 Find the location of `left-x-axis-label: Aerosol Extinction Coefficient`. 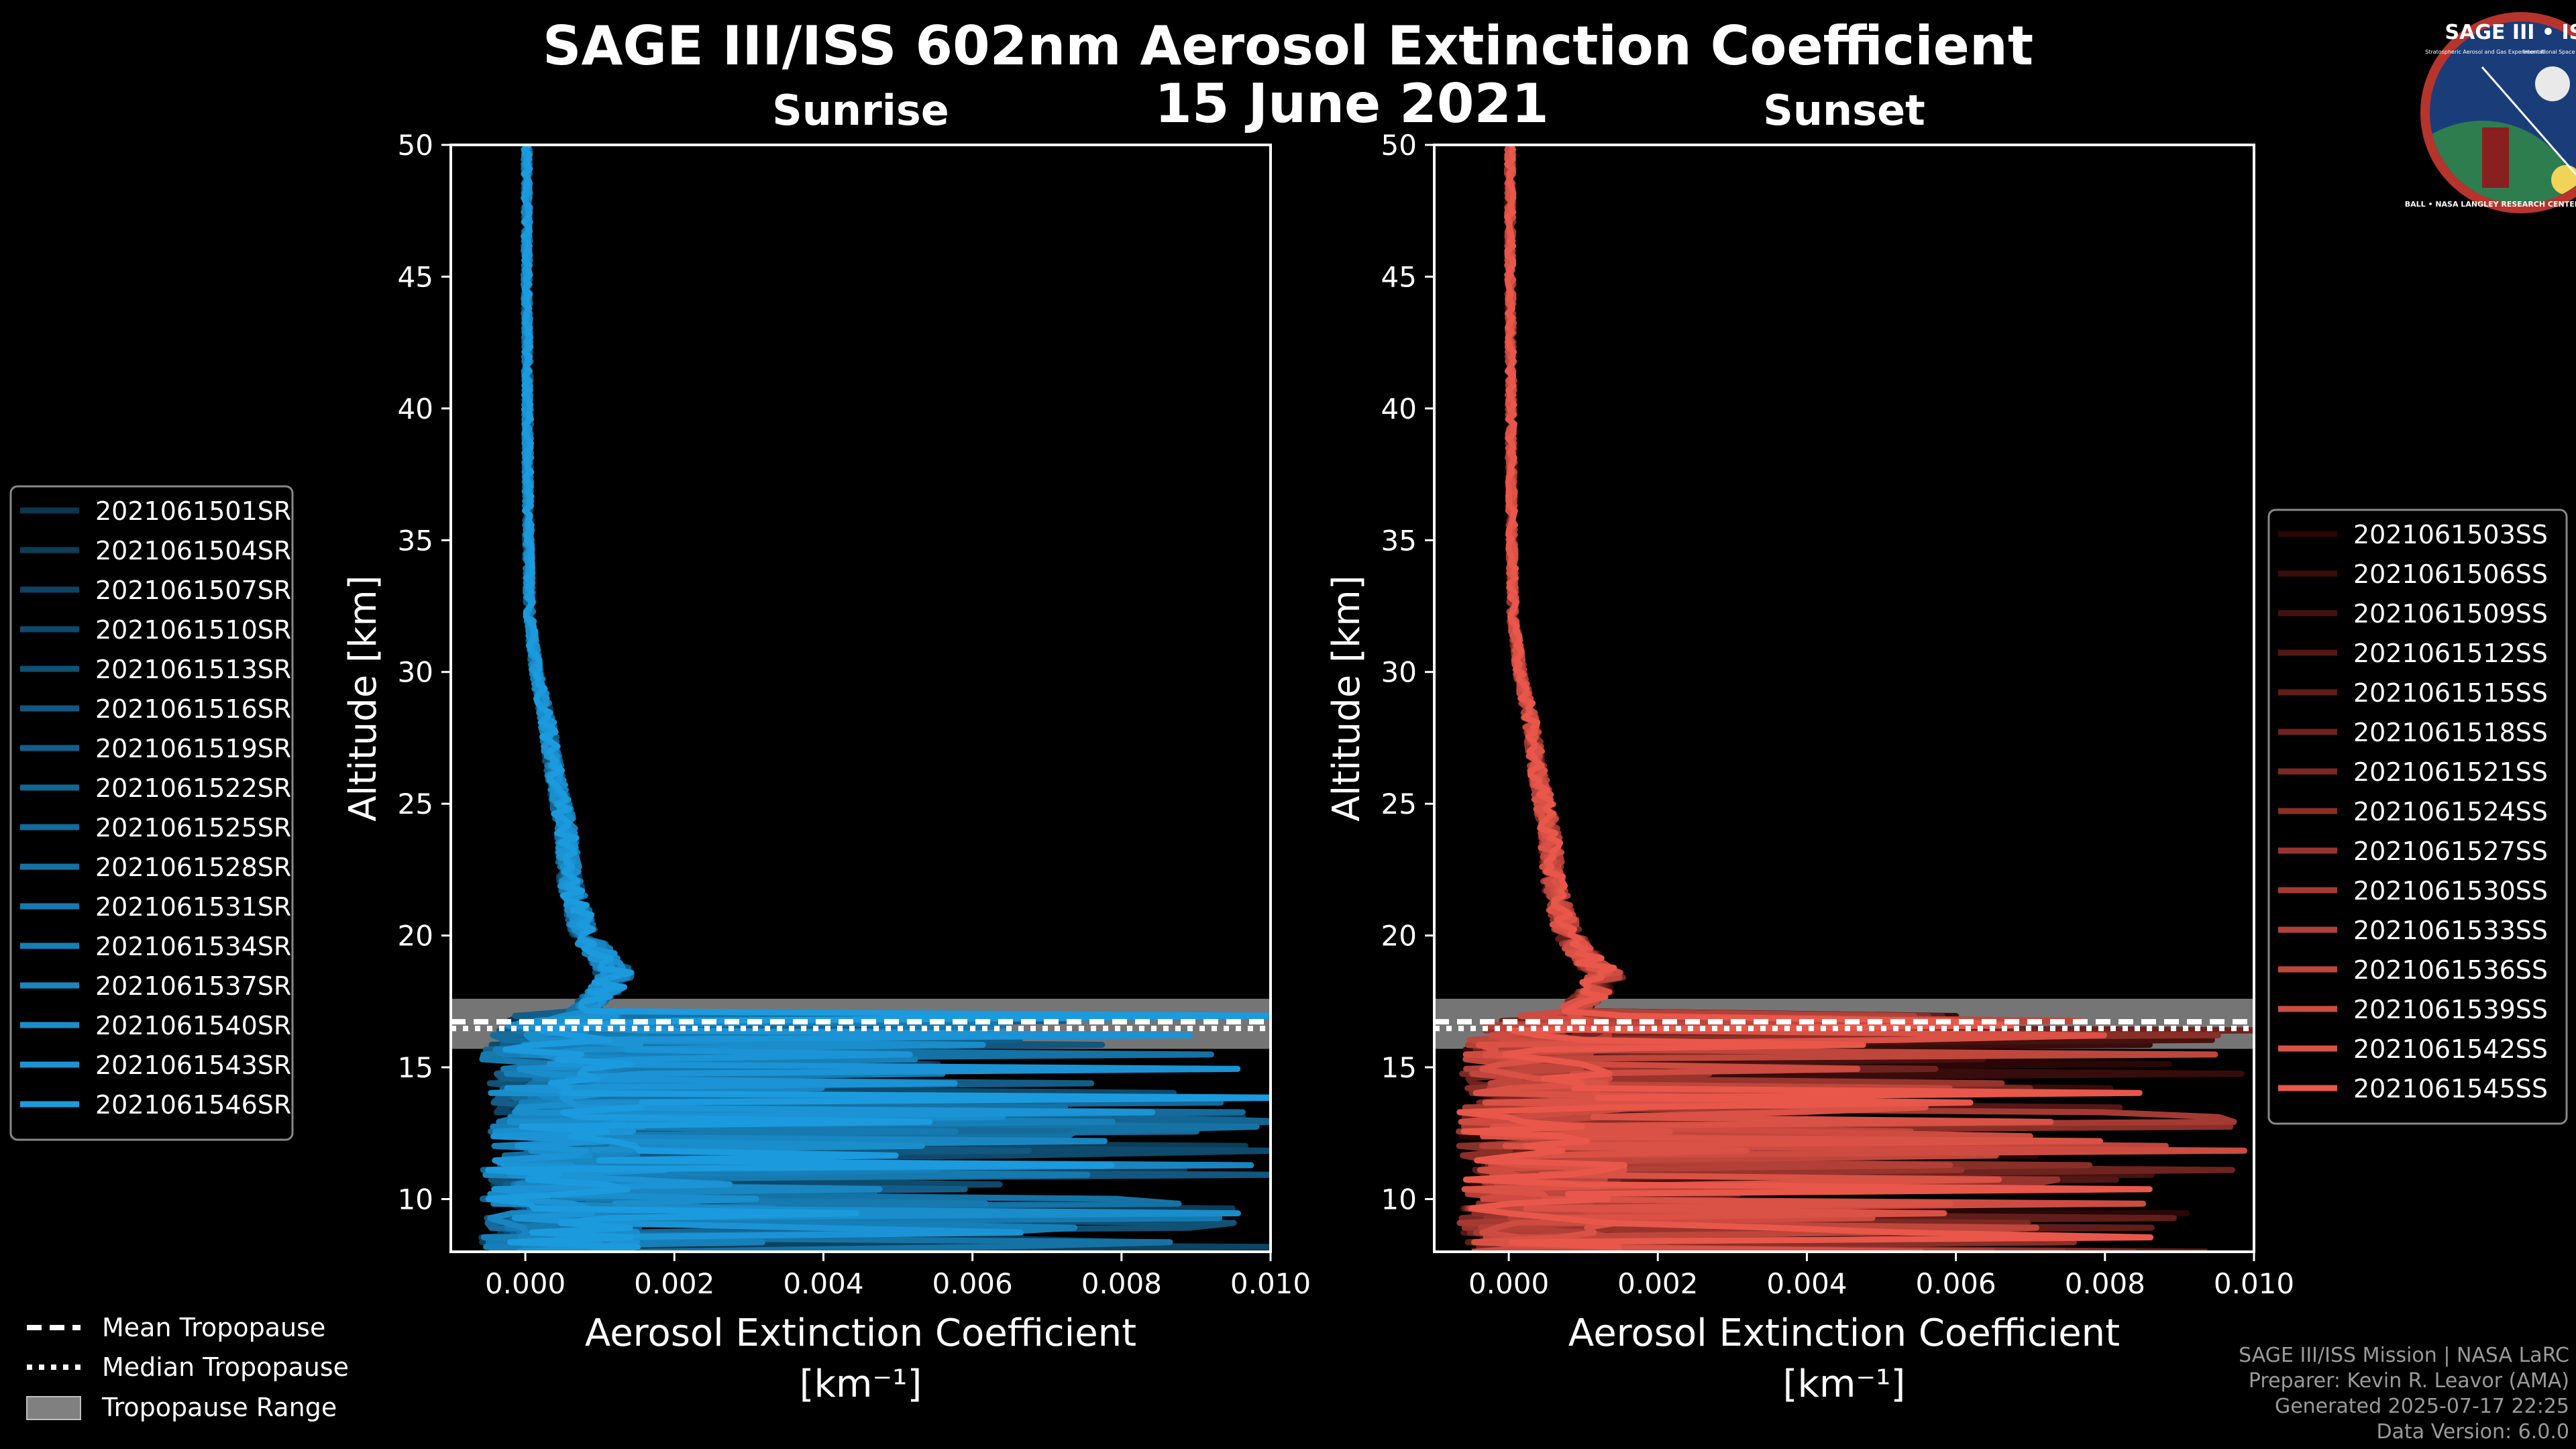

left-x-axis-label: Aerosol Extinction Coefficient is located at coordinates (860, 1333).